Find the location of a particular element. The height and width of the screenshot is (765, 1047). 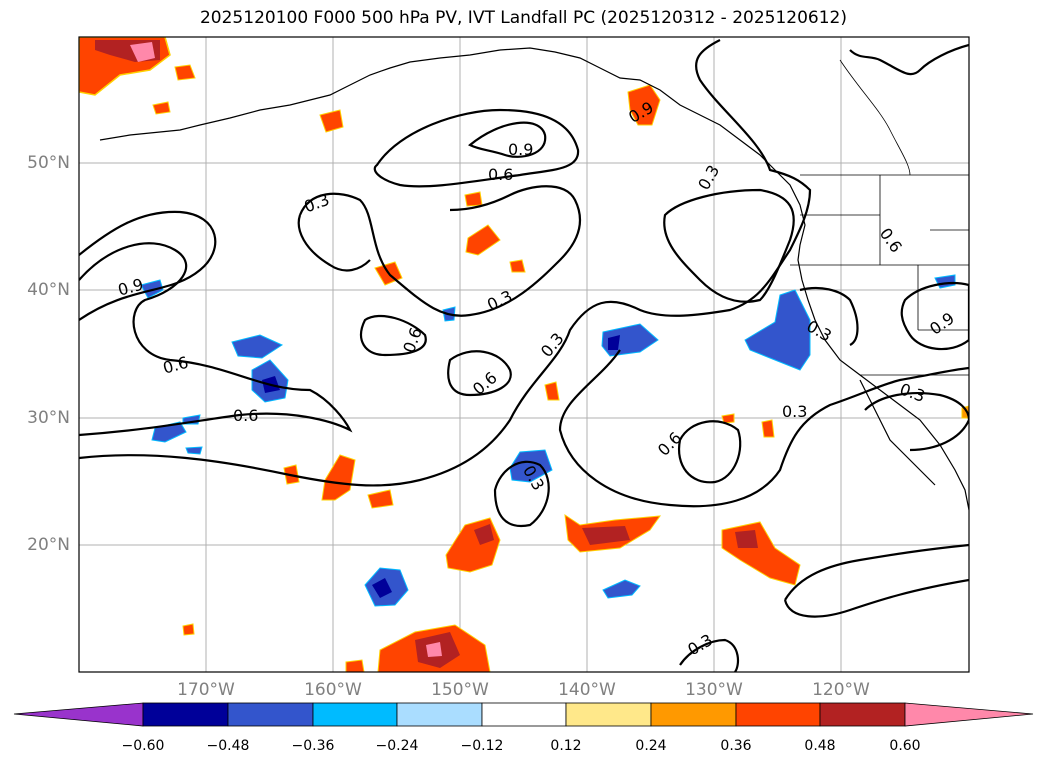

lon-label-130w: 130°W is located at coordinates (714, 690).